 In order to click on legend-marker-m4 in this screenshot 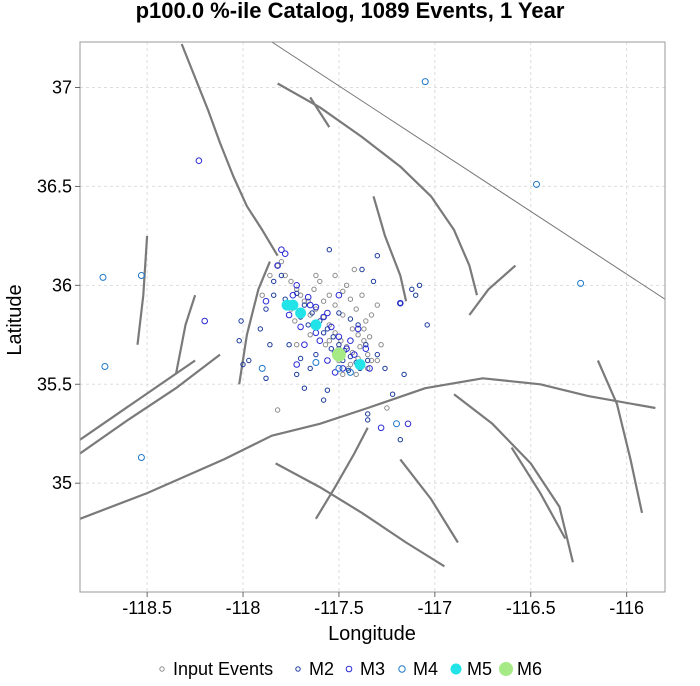, I will do `click(402, 669)`.